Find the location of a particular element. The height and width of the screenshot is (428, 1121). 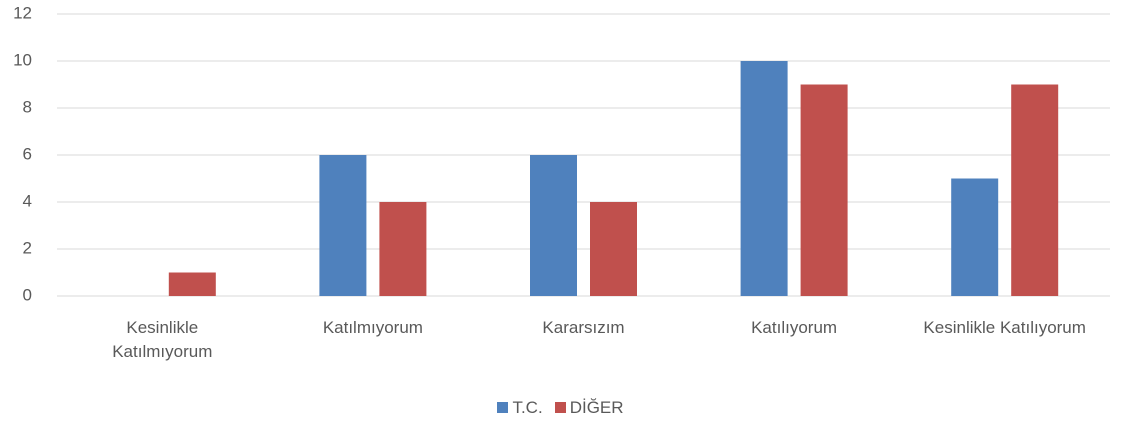

y-tick-label: 10 is located at coordinates (22, 59).